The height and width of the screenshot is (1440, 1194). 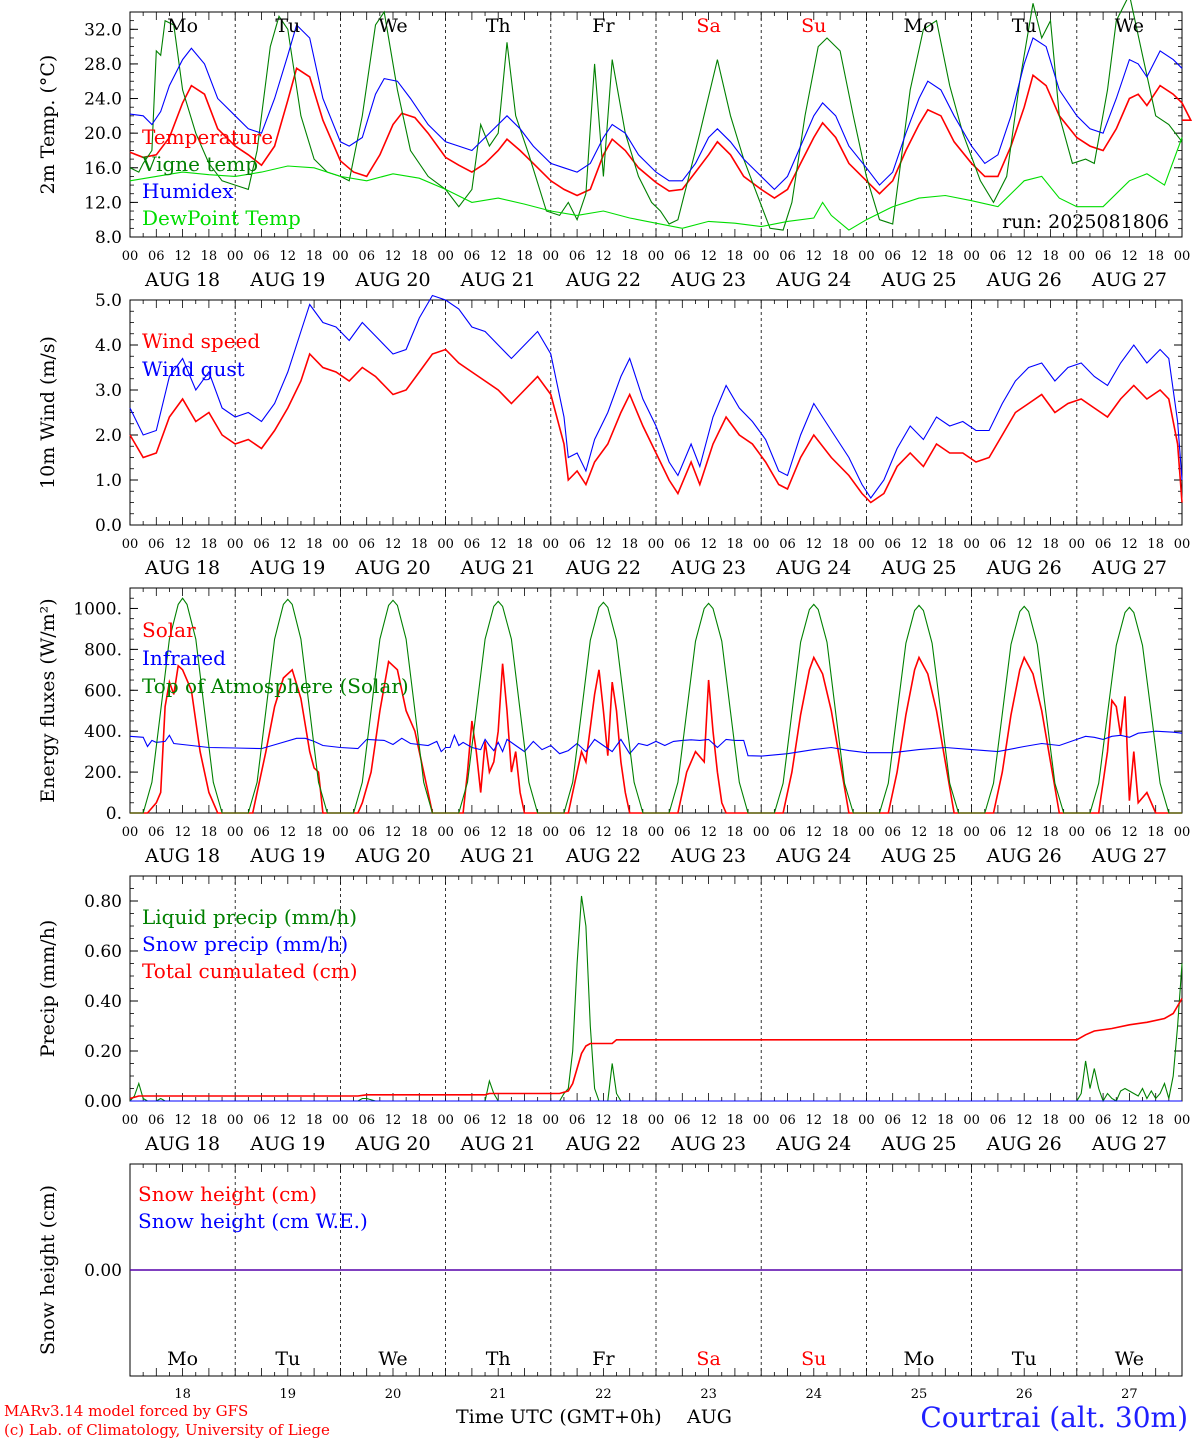 I want to click on model-credit: MARv3.14 model forced by GFS, so click(x=126, y=1411).